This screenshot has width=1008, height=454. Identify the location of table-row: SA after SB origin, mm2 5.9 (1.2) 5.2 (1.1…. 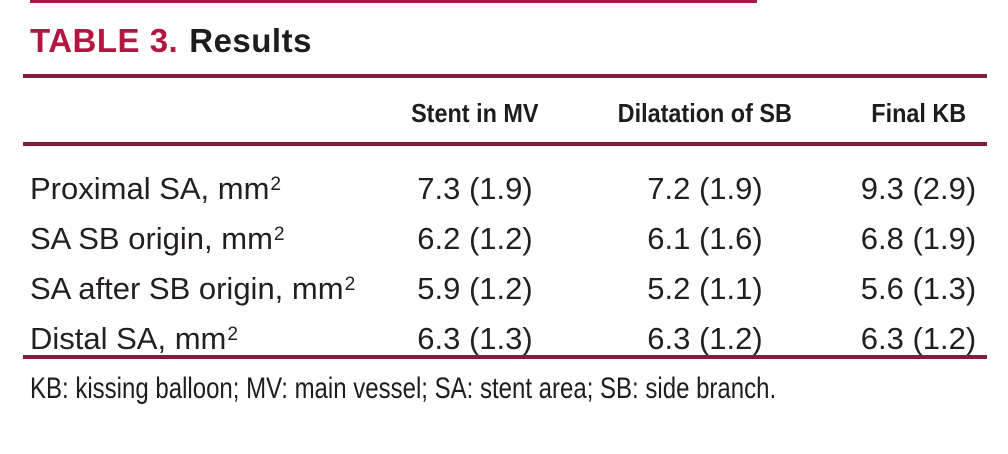
(505, 291).